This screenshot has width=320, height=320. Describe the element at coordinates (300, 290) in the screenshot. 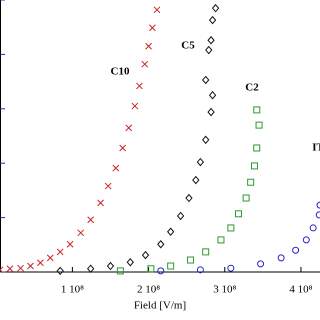

I see `x-tick-label: 4 10⁸` at that location.